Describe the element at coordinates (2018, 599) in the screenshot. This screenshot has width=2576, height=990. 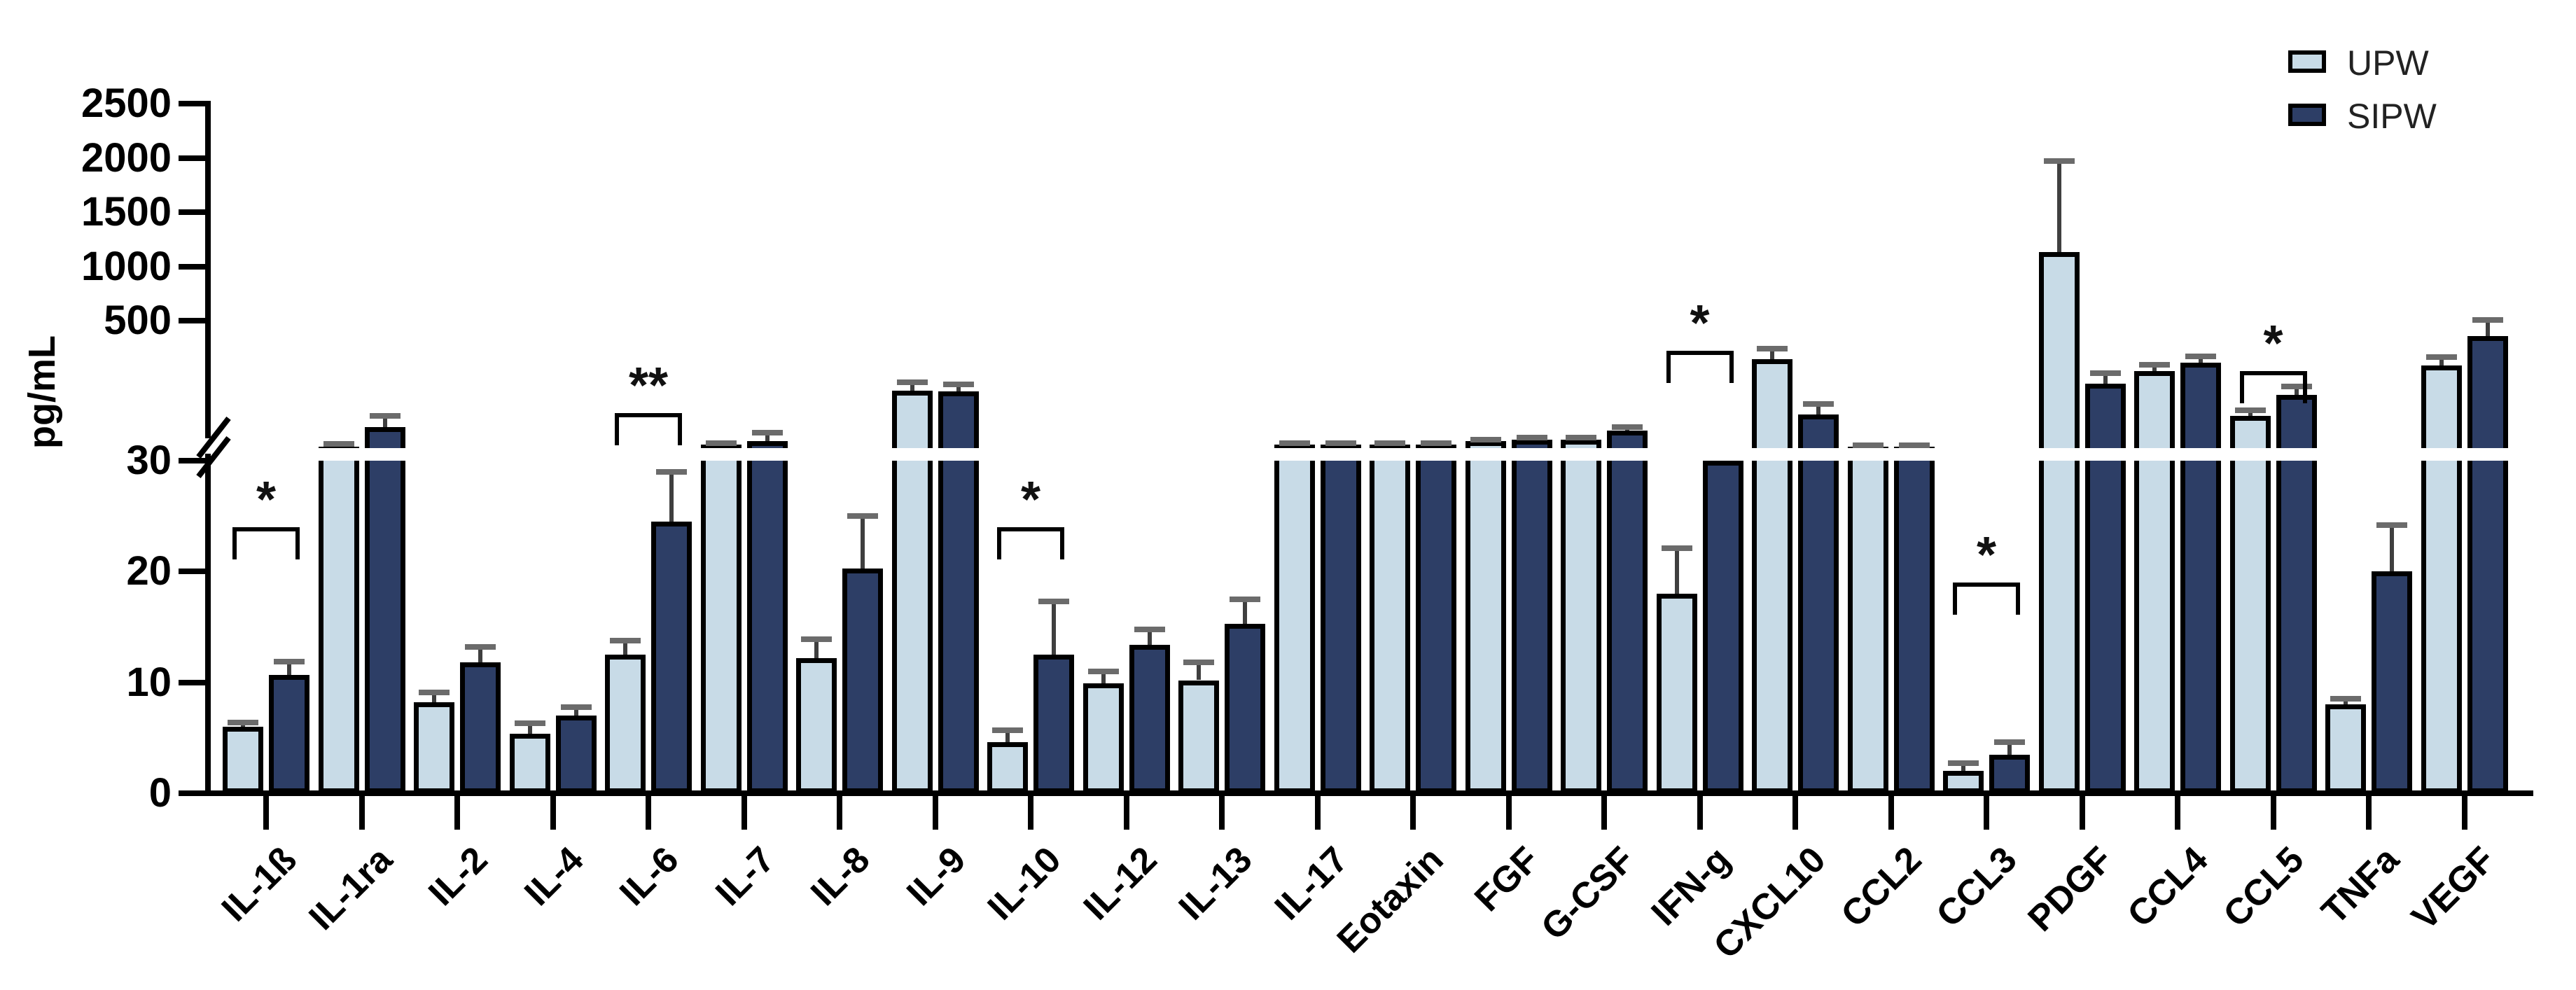
I see `sig-bracket-leg-right-CCL3` at that location.